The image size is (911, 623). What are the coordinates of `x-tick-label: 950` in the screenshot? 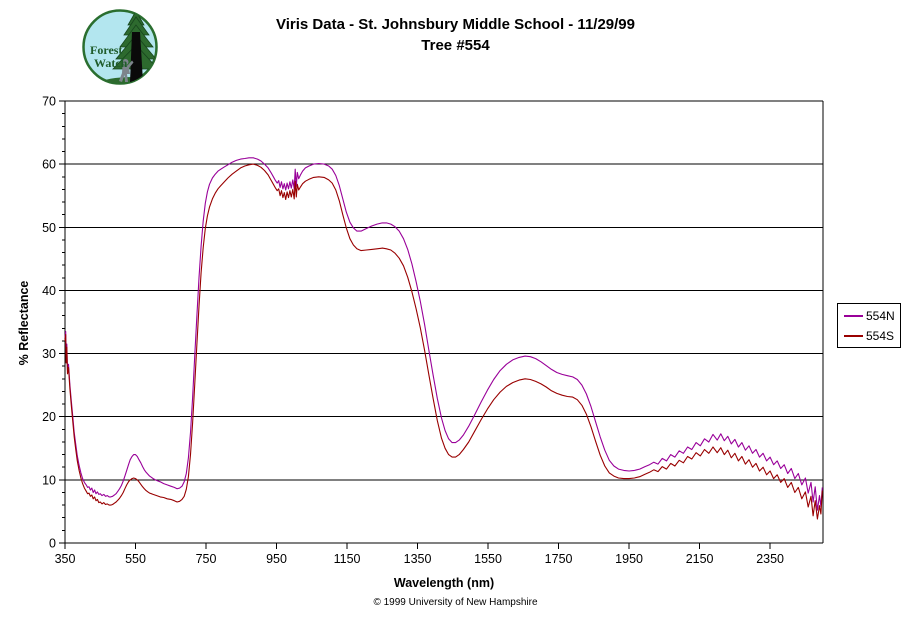 It's located at (276, 559).